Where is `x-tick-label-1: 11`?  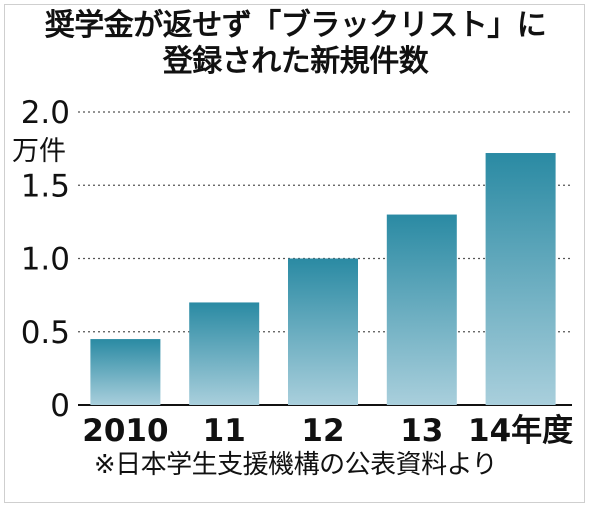 x-tick-label-1: 11 is located at coordinates (224, 431).